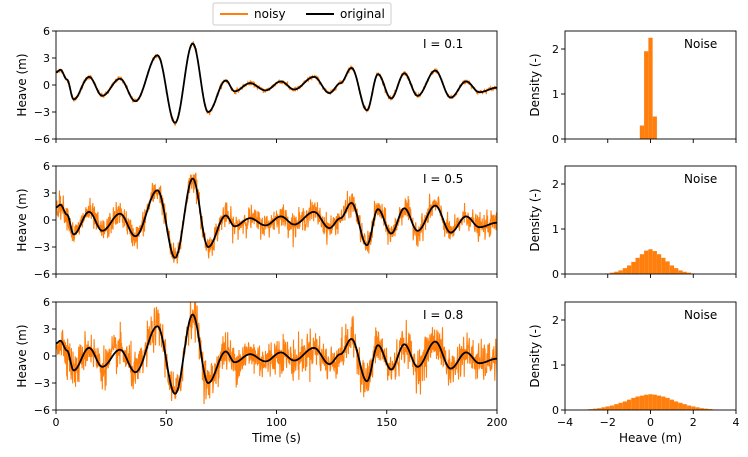 Image resolution: width=748 pixels, height=457 pixels. Describe the element at coordinates (693, 422) in the screenshot. I see `x-tick-label: 2` at that location.